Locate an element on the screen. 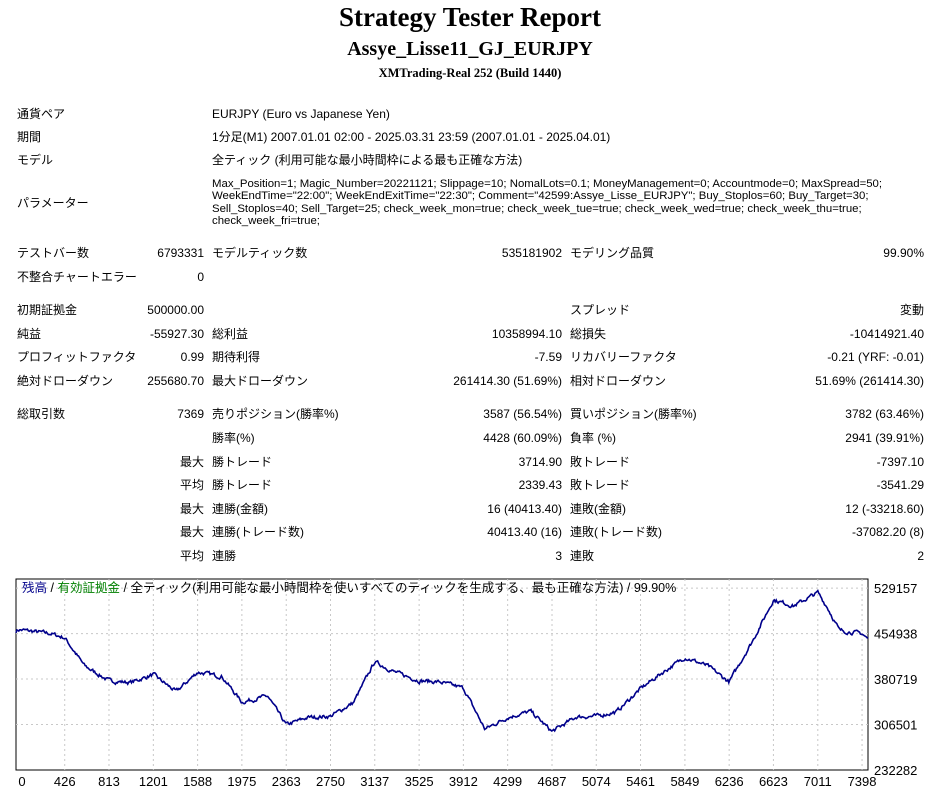 The height and width of the screenshot is (796, 940). x-tick-label: 1201 is located at coordinates (153, 781).